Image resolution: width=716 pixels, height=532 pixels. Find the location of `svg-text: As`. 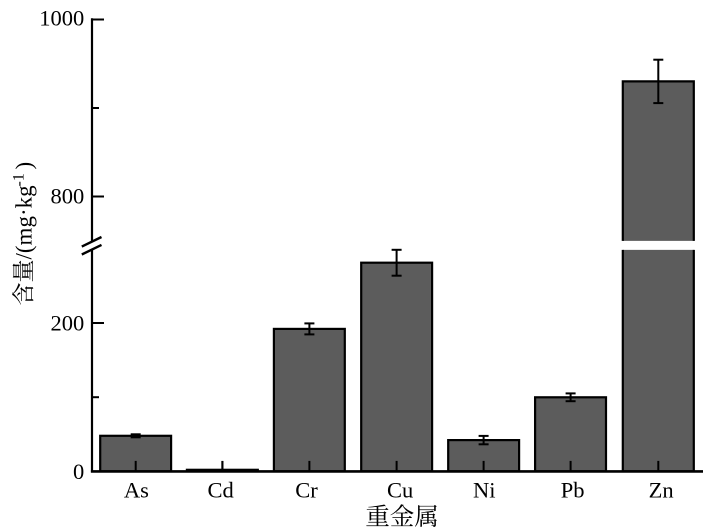

svg-text: As is located at coordinates (136, 490).